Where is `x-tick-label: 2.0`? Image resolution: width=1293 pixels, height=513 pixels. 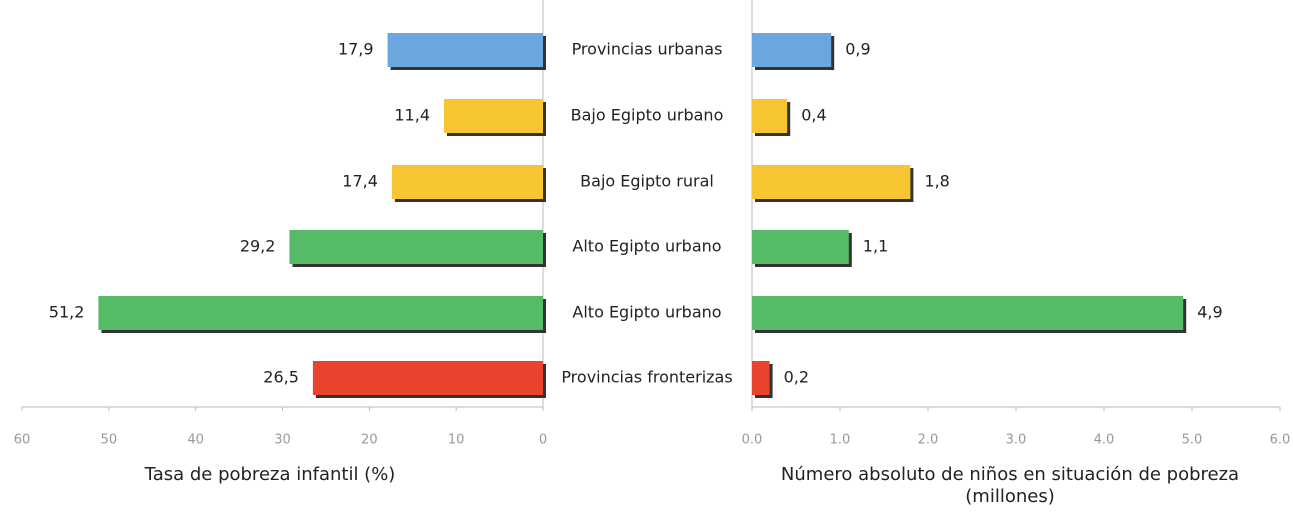 x-tick-label: 2.0 is located at coordinates (928, 440).